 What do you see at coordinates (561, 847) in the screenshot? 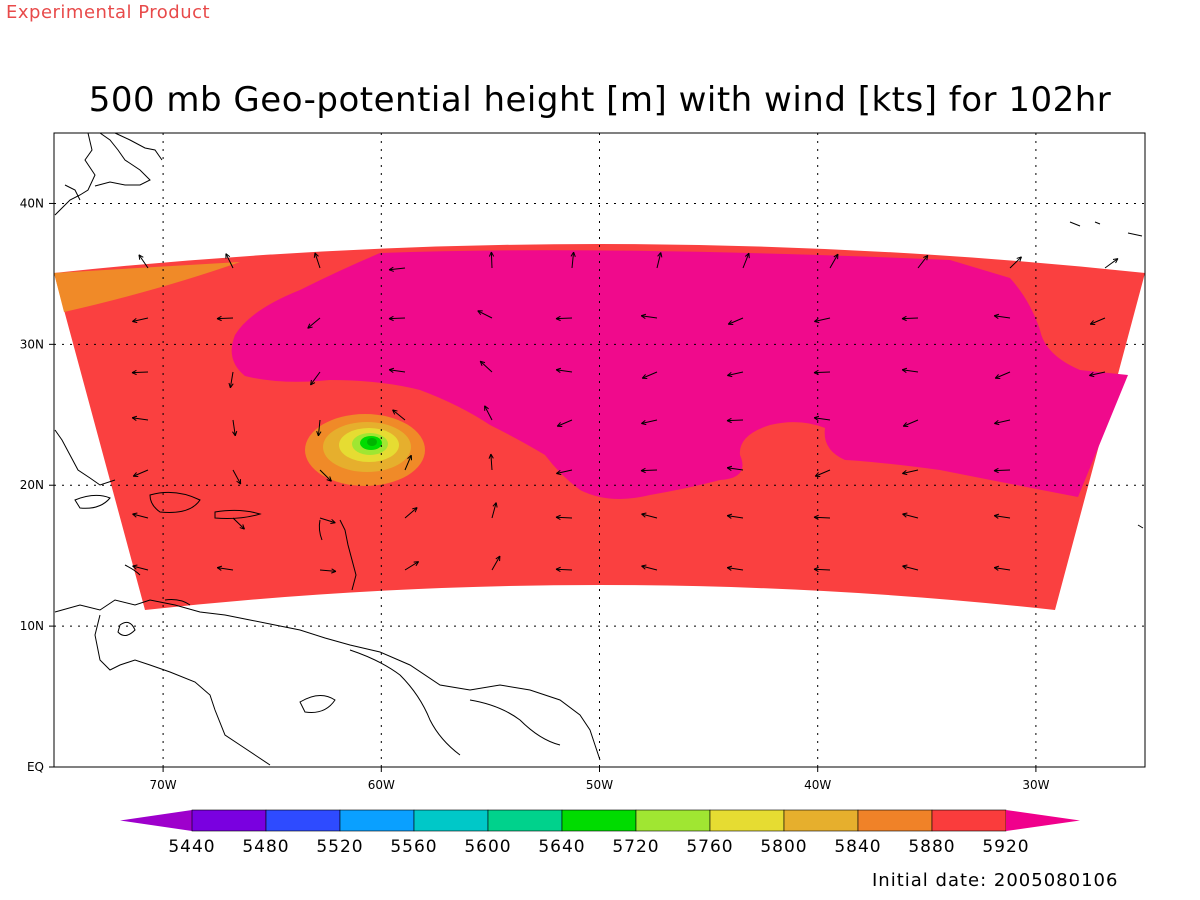
I see `colorbar-label: 5640` at bounding box center [561, 847].